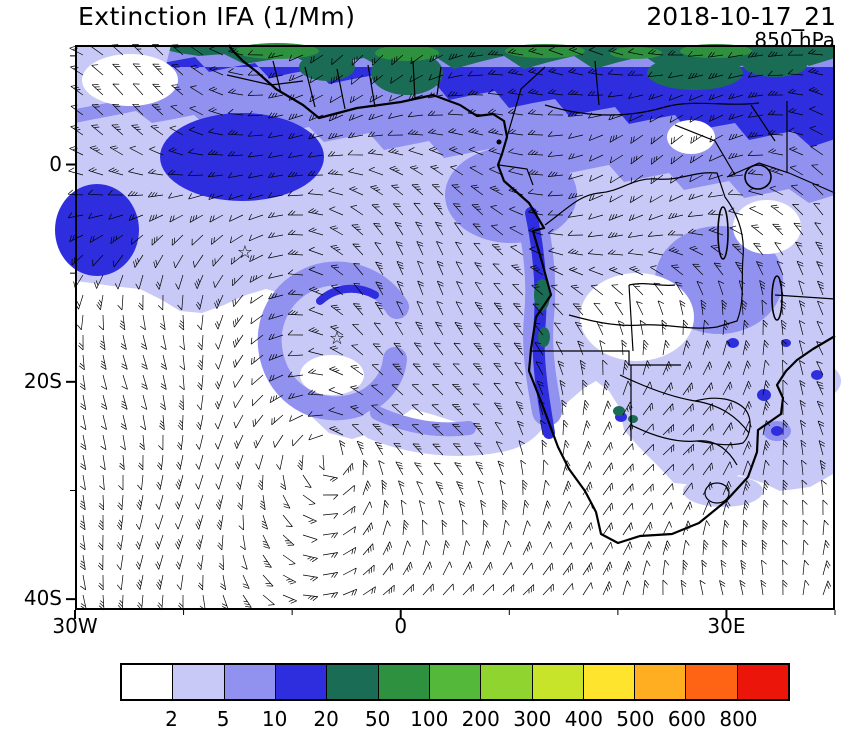 This screenshot has width=850, height=750. I want to click on ext-5-10-tail, so click(423, 421).